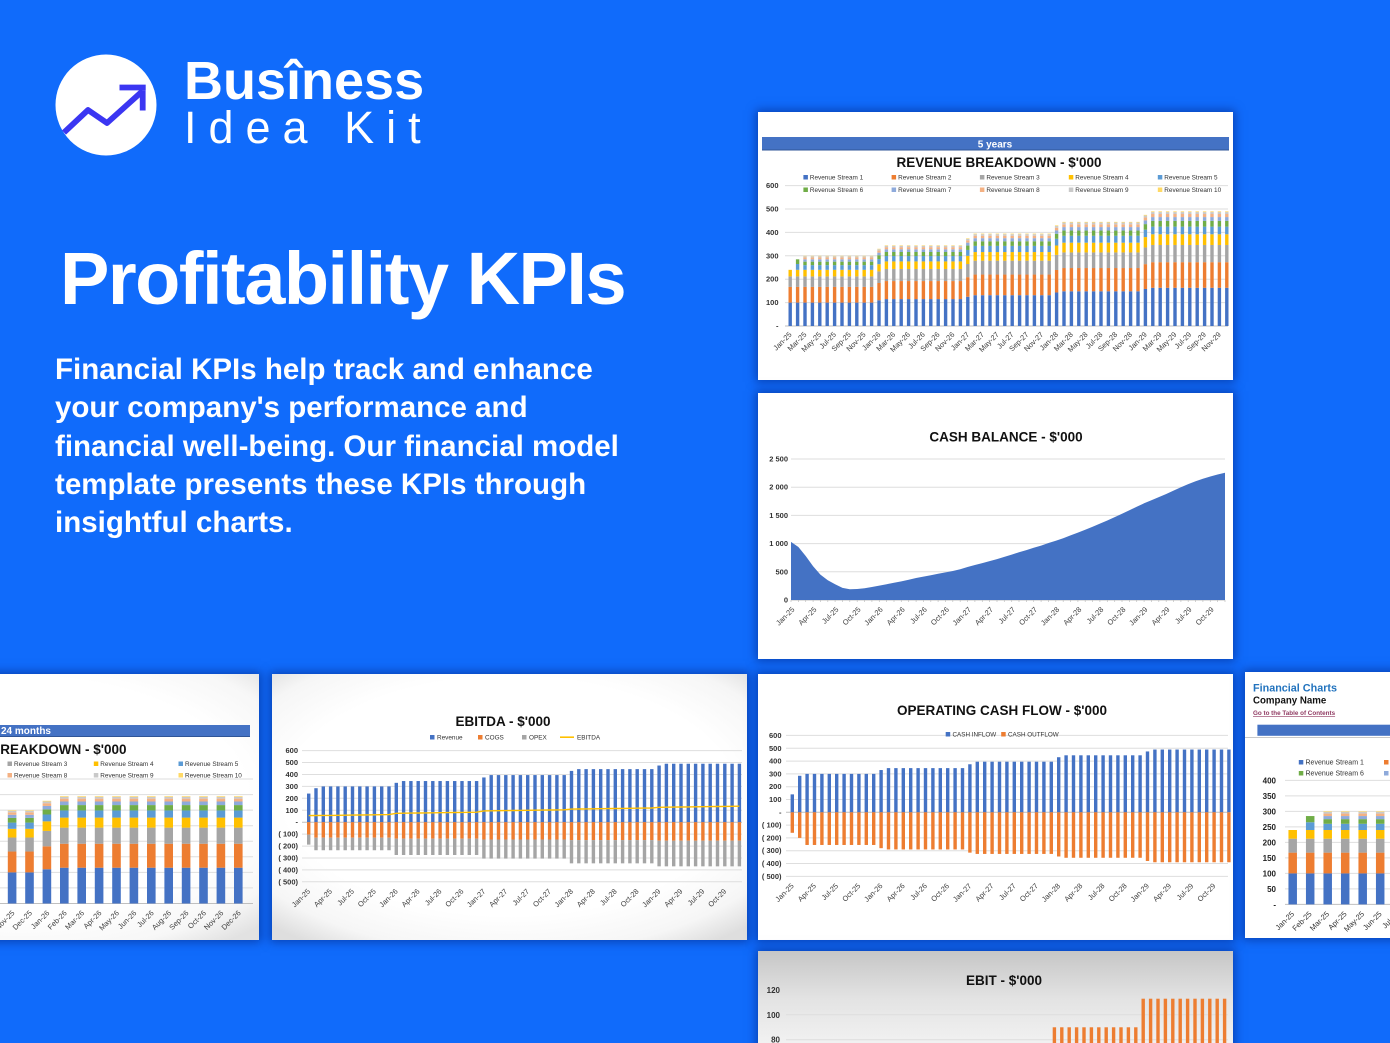 The height and width of the screenshot is (1043, 1390). I want to click on svg-text: ( 100), so click(288, 834).